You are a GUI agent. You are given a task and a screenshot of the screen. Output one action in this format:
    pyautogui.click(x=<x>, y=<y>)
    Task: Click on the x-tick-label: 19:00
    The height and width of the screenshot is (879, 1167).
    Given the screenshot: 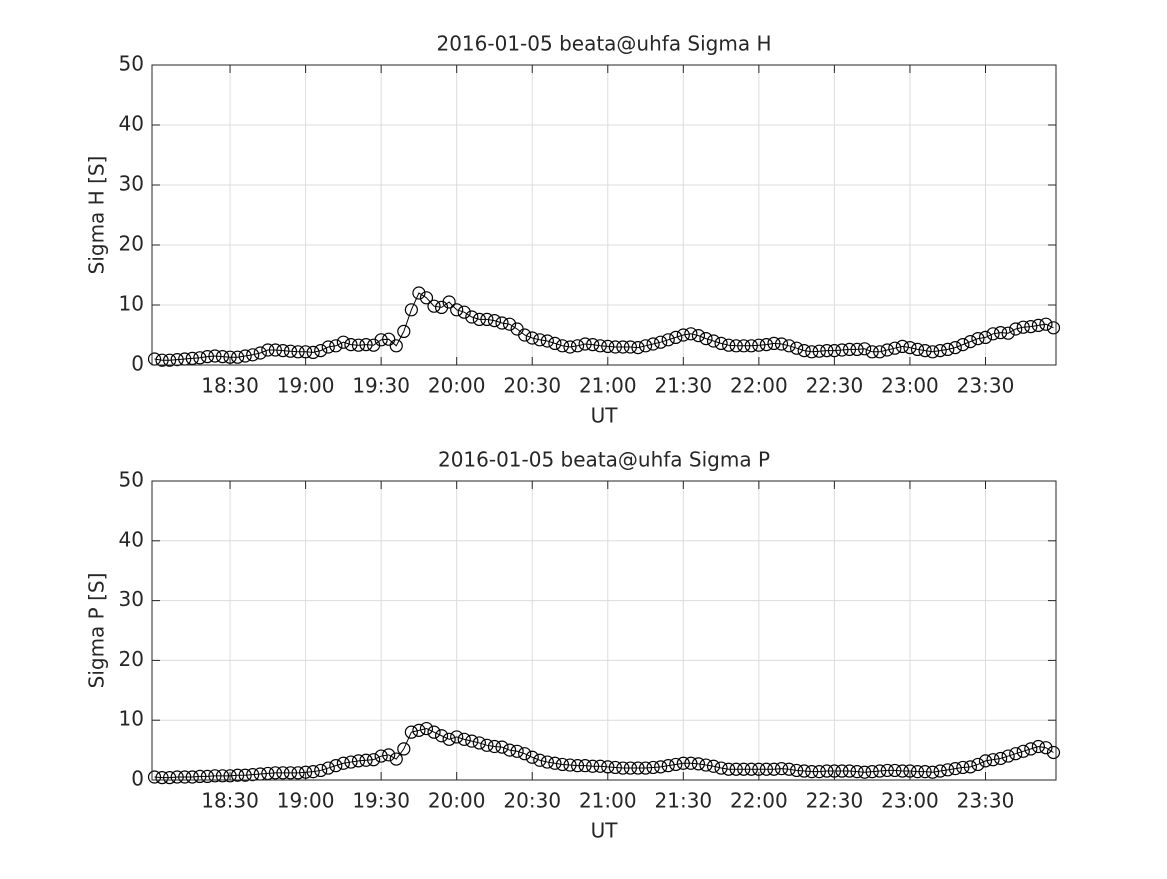 What is the action you would take?
    pyautogui.click(x=306, y=386)
    